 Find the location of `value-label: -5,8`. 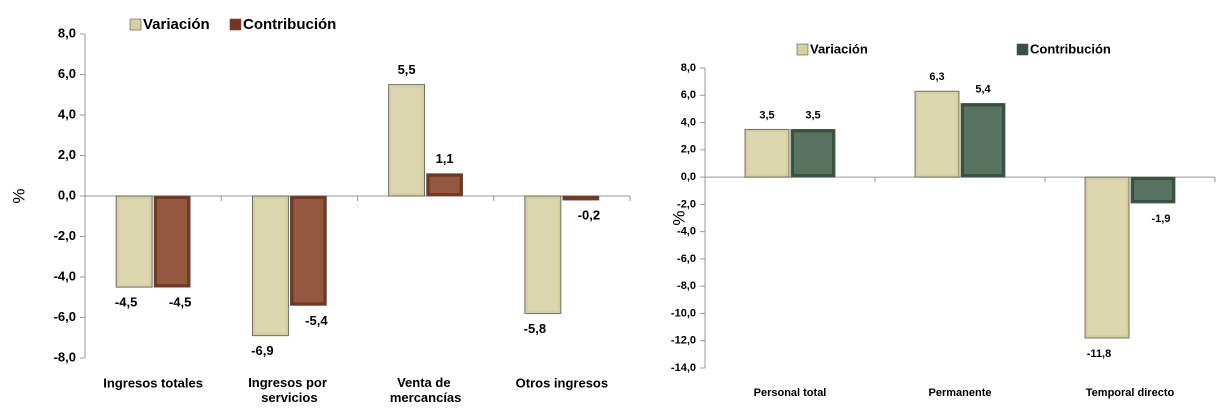

value-label: -5,8 is located at coordinates (535, 328).